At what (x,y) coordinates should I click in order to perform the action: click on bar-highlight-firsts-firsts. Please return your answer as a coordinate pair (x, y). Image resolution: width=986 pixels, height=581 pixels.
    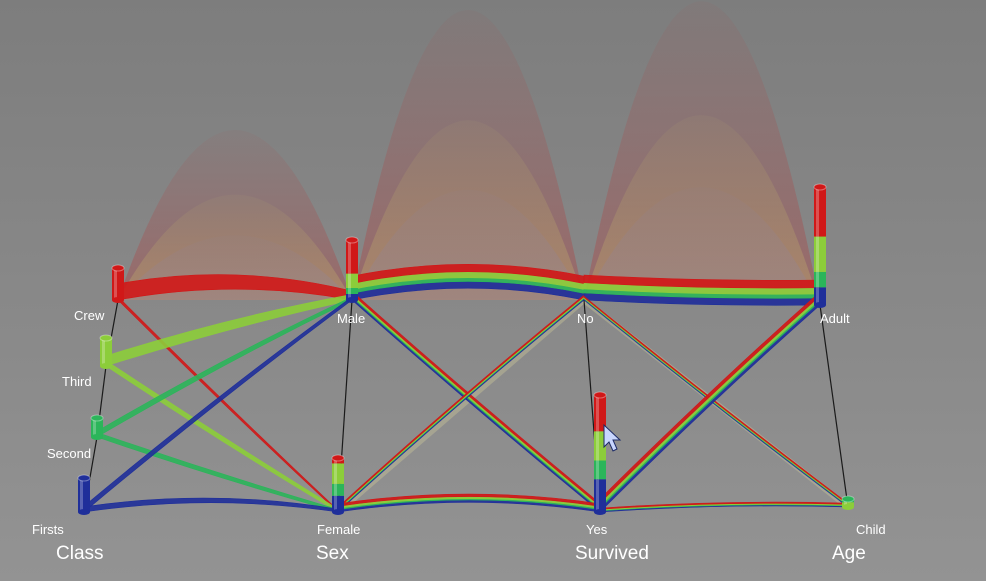
    Looking at the image, I should click on (81, 495).